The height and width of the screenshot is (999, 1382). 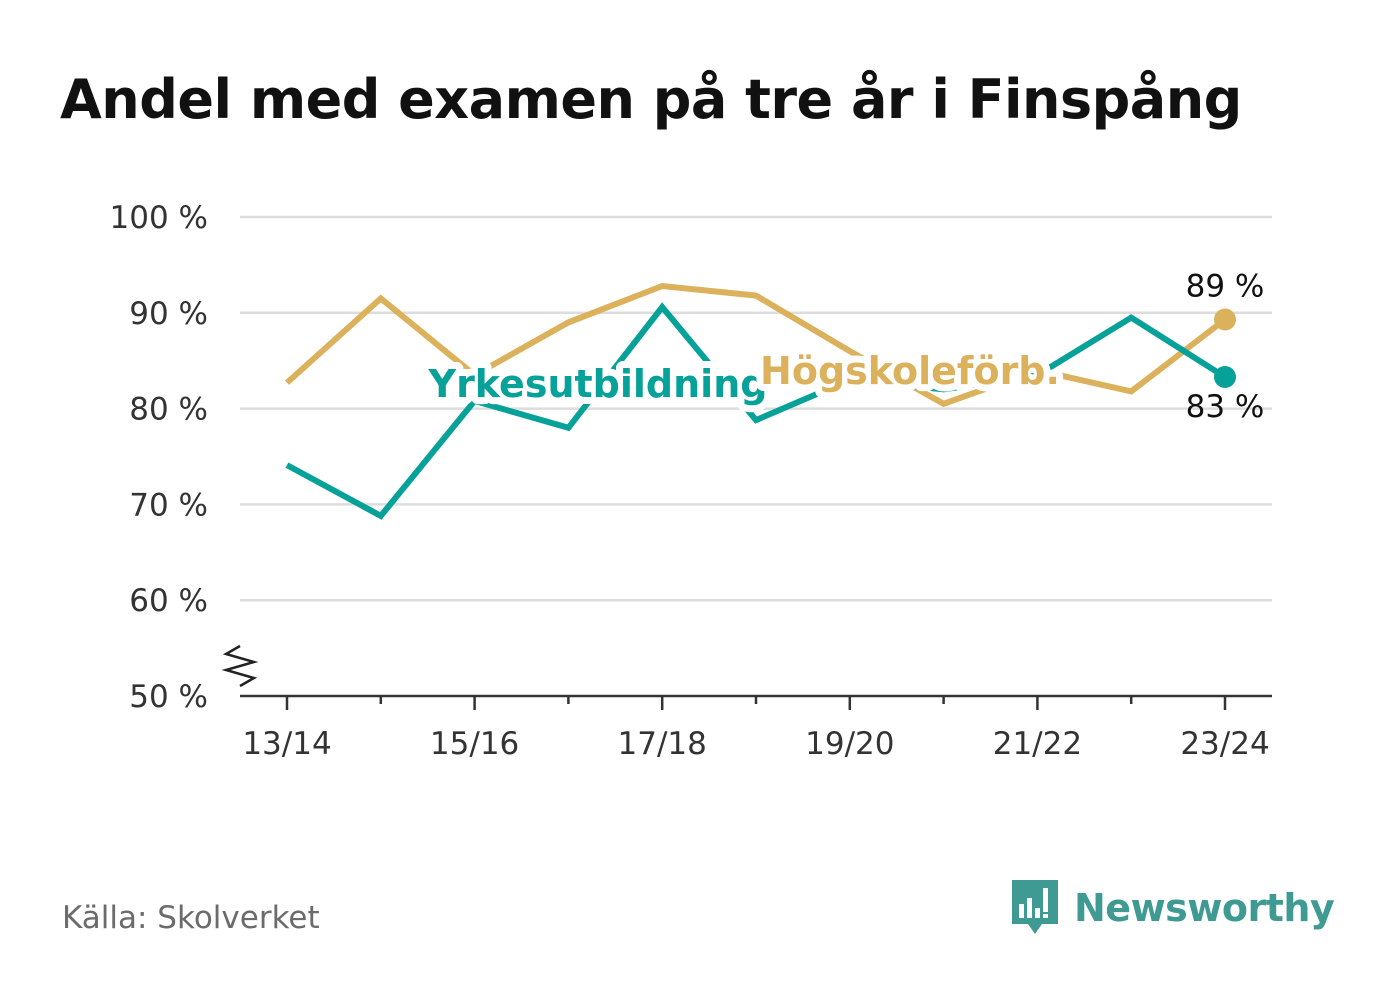 I want to click on x-tick-label: 19/20, so click(x=849, y=744).